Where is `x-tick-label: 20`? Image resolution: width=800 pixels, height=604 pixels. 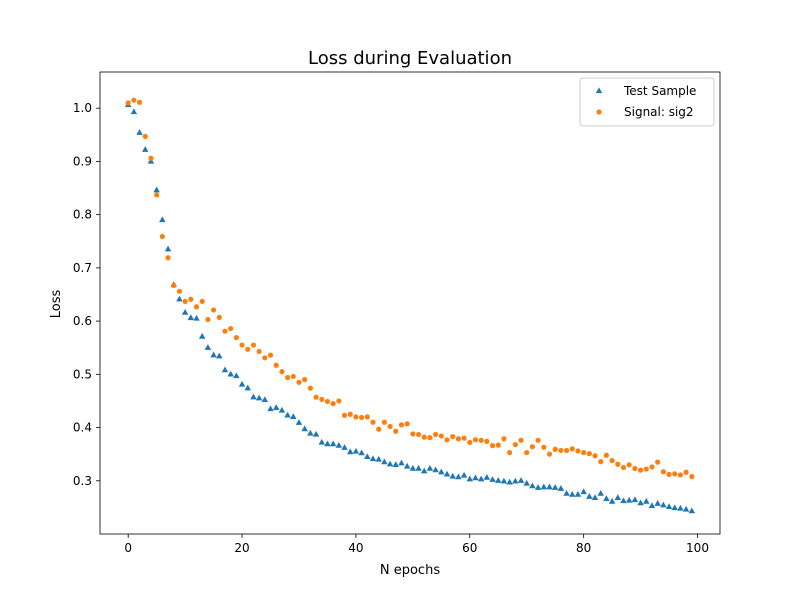
x-tick-label: 20 is located at coordinates (241, 548).